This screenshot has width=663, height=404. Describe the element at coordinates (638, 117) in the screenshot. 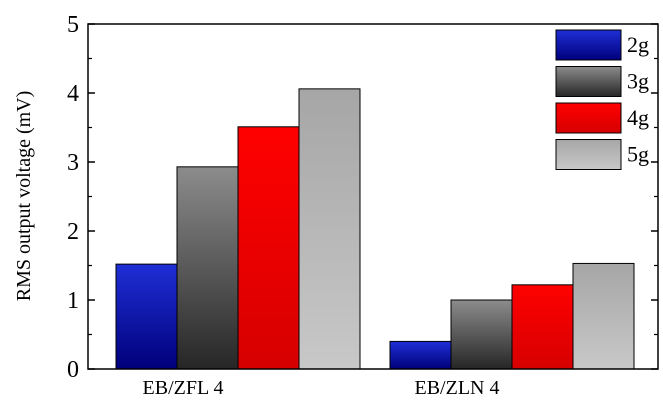

I see `legend-label-4g: 4g` at that location.